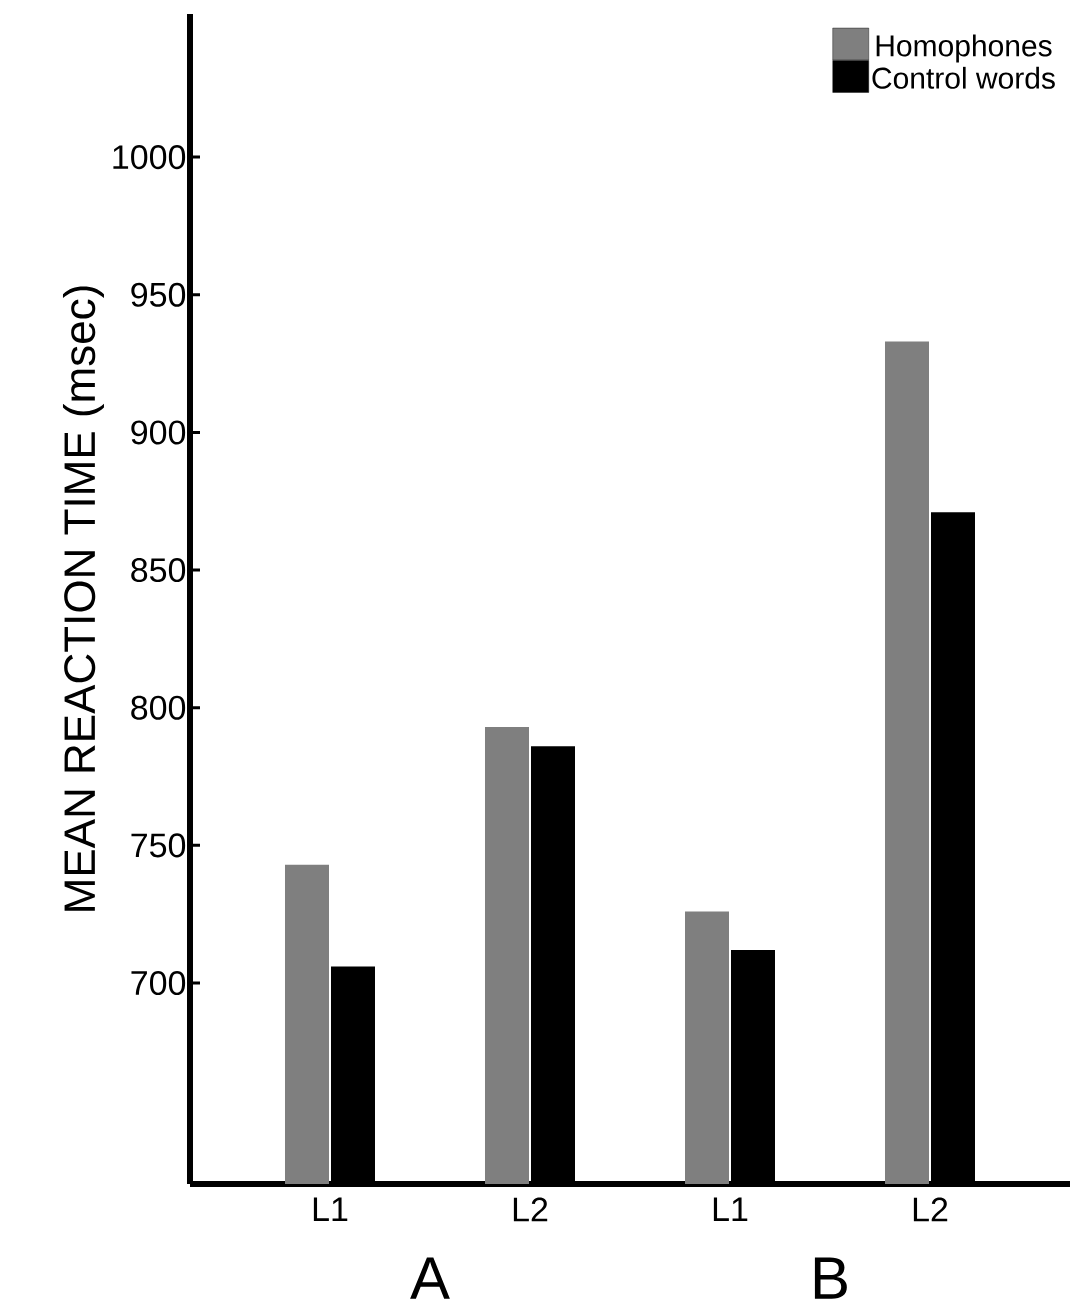 Image resolution: width=1078 pixels, height=1314 pixels. Describe the element at coordinates (158, 983) in the screenshot. I see `y-tick-label: 700` at that location.